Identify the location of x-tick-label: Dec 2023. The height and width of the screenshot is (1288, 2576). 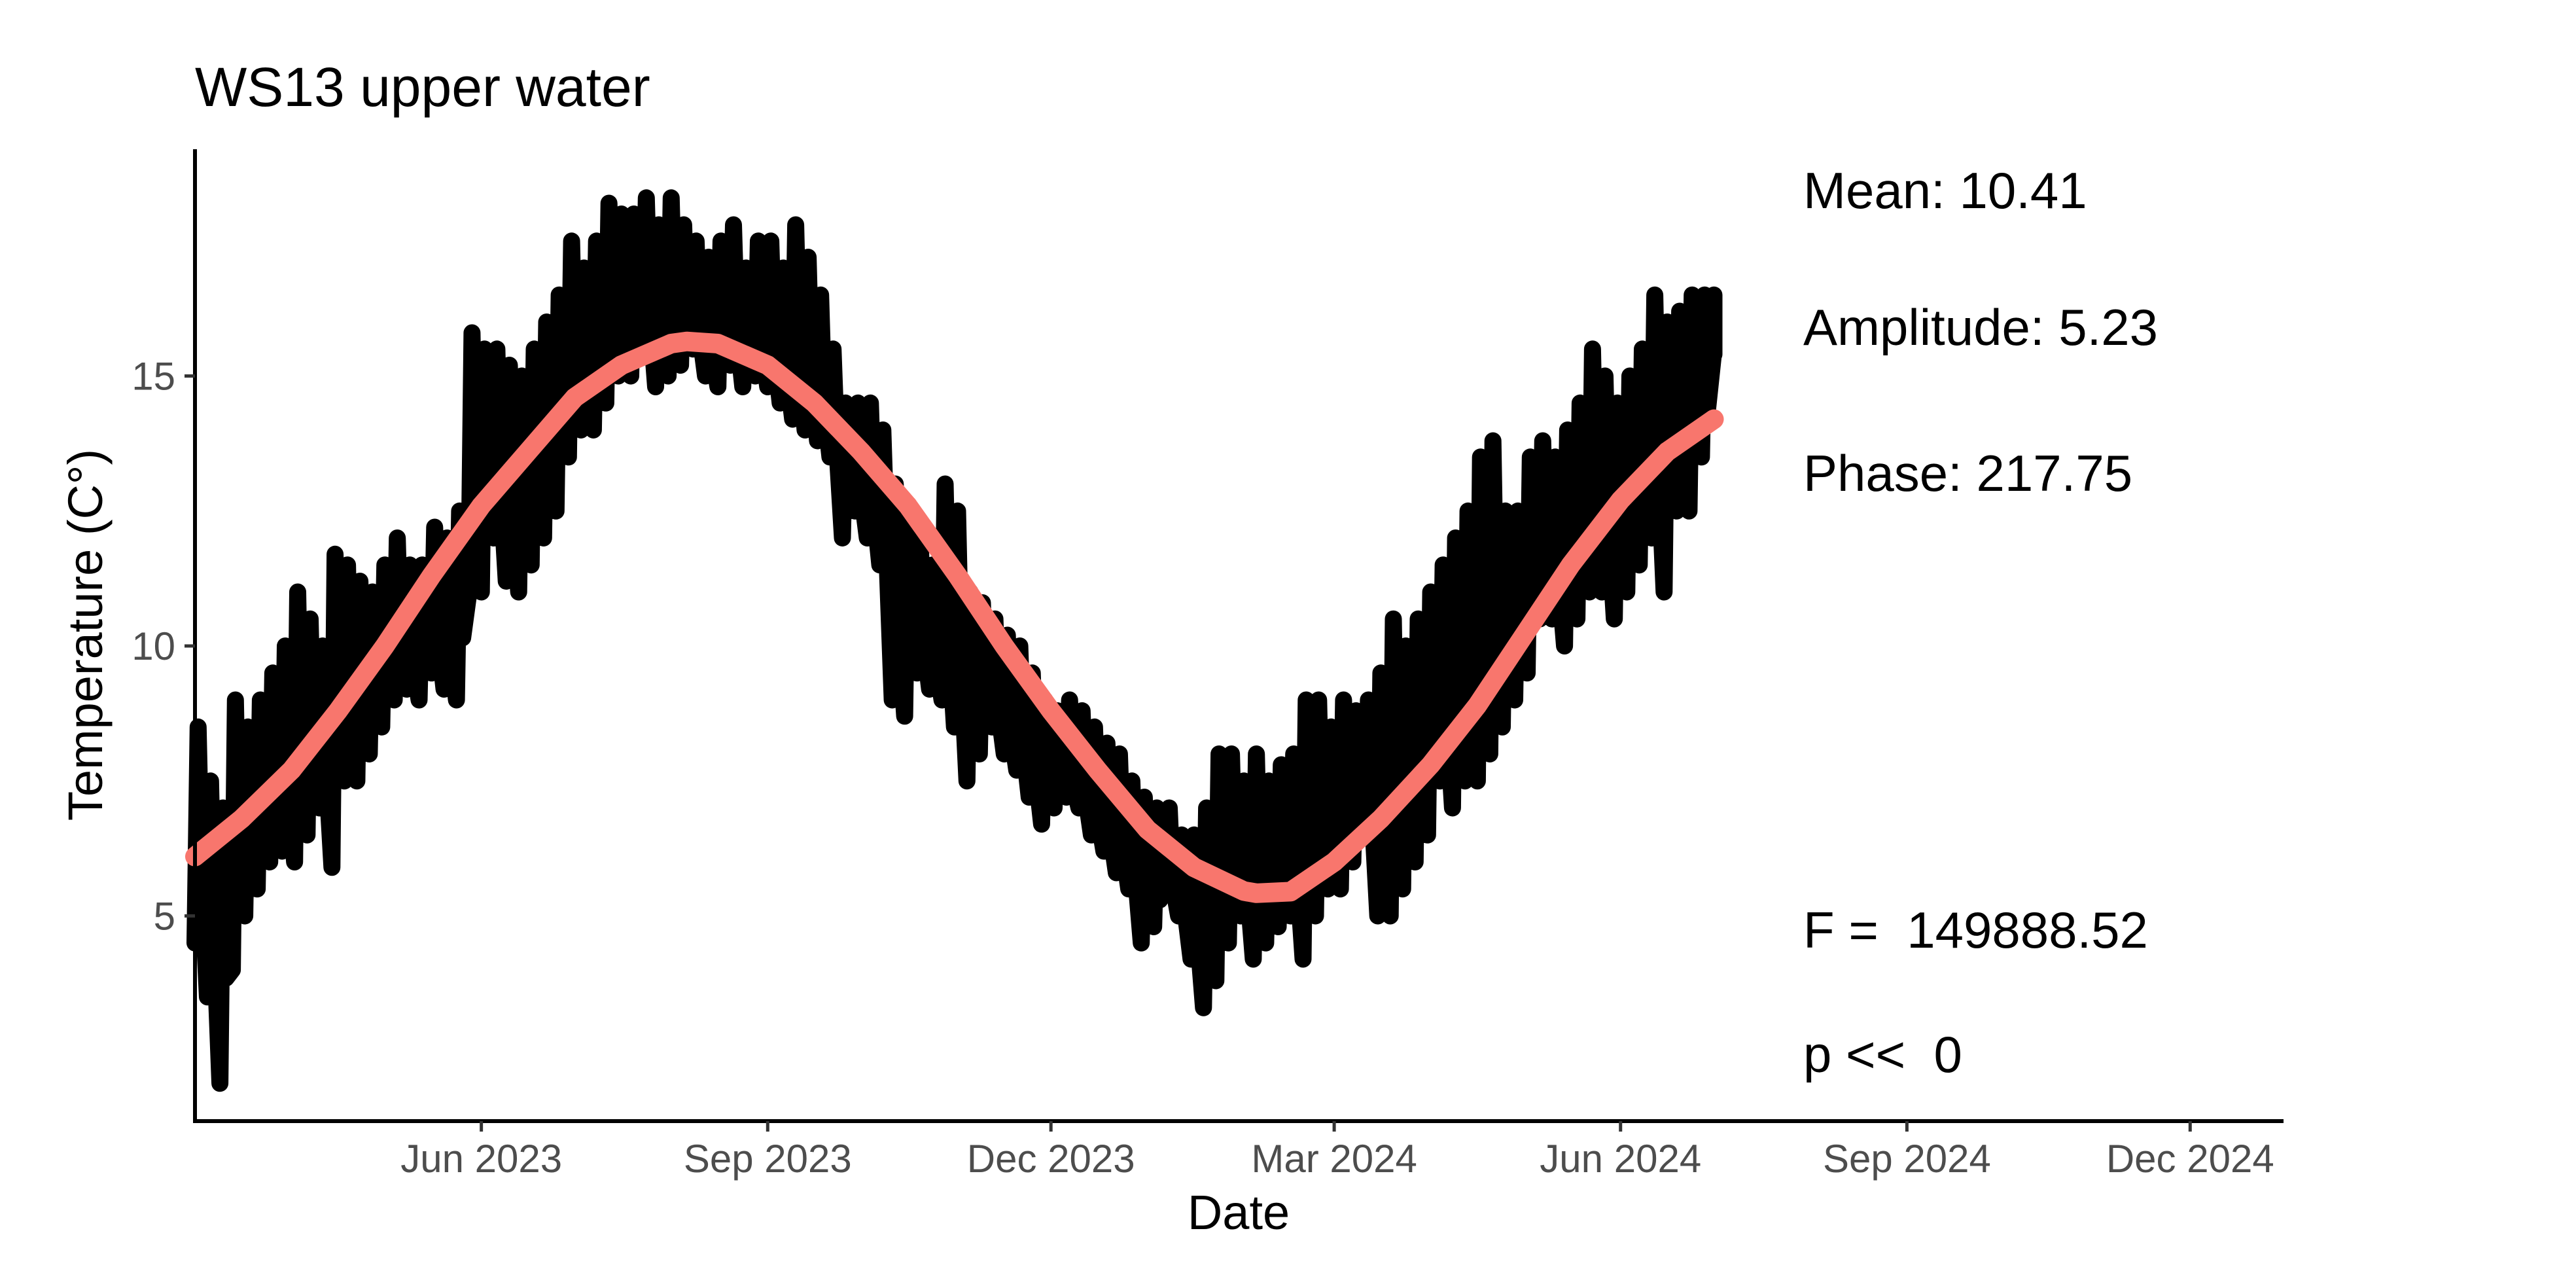
(1051, 1159).